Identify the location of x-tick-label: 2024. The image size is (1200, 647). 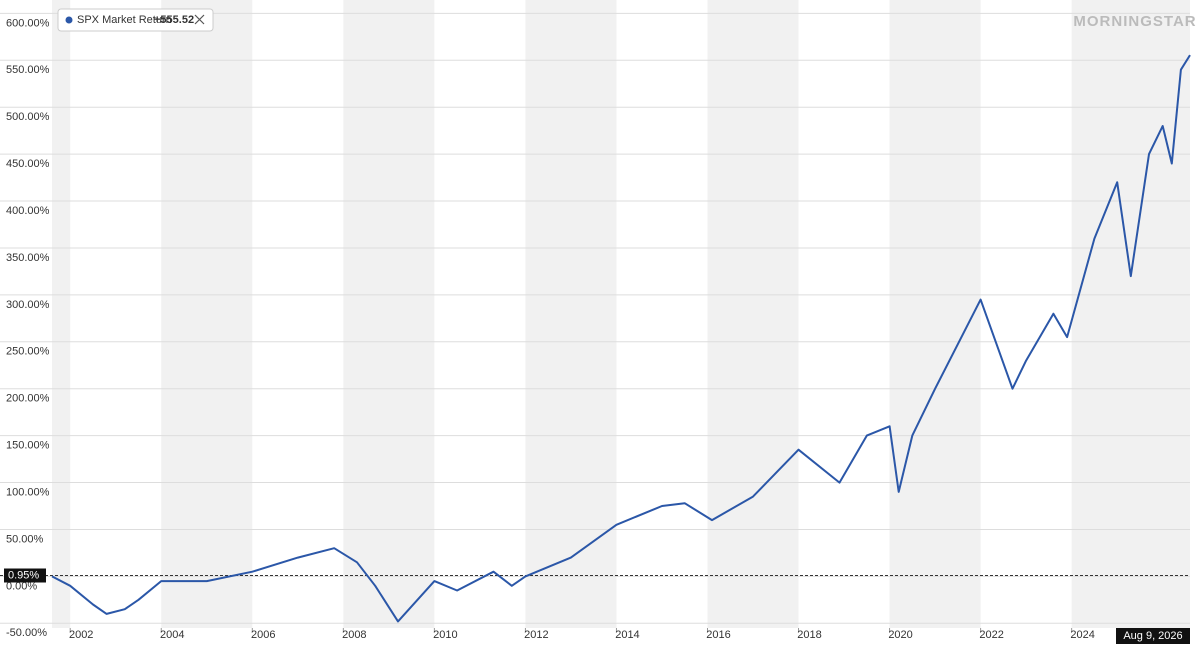
(1082, 635).